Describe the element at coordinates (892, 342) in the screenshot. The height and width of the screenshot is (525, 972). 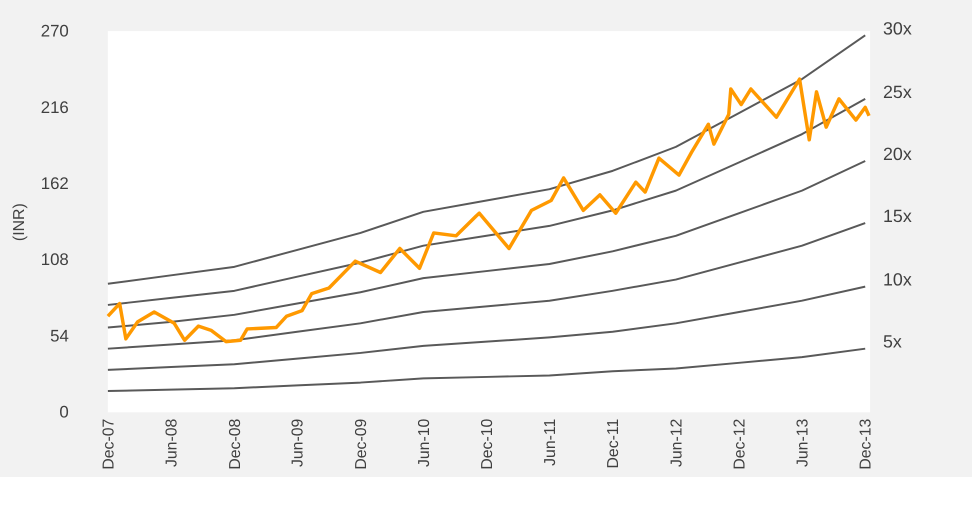
I see `series-label: 5x` at that location.